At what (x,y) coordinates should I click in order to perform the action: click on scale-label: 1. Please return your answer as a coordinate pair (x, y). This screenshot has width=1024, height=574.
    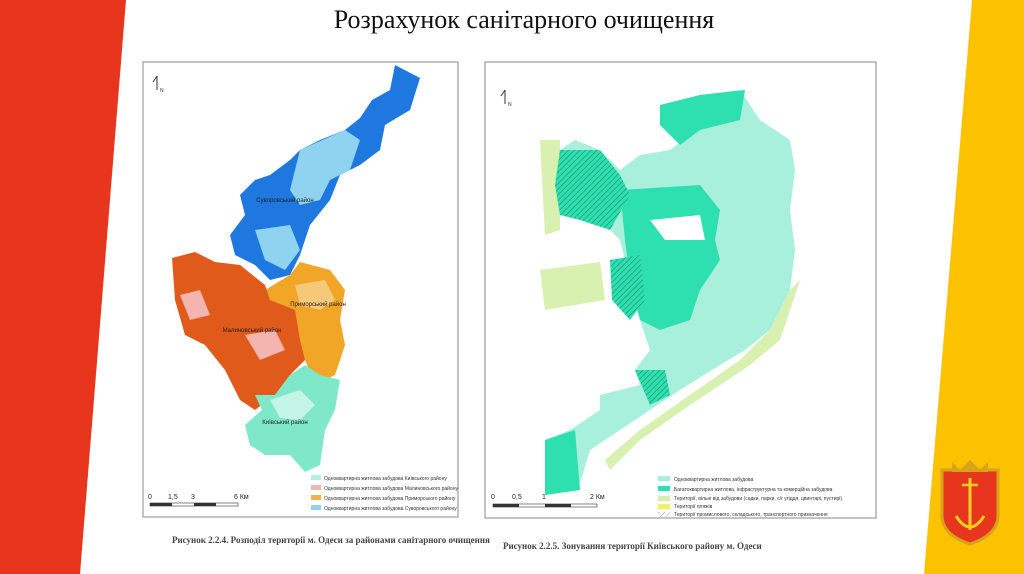
    Looking at the image, I should click on (544, 497).